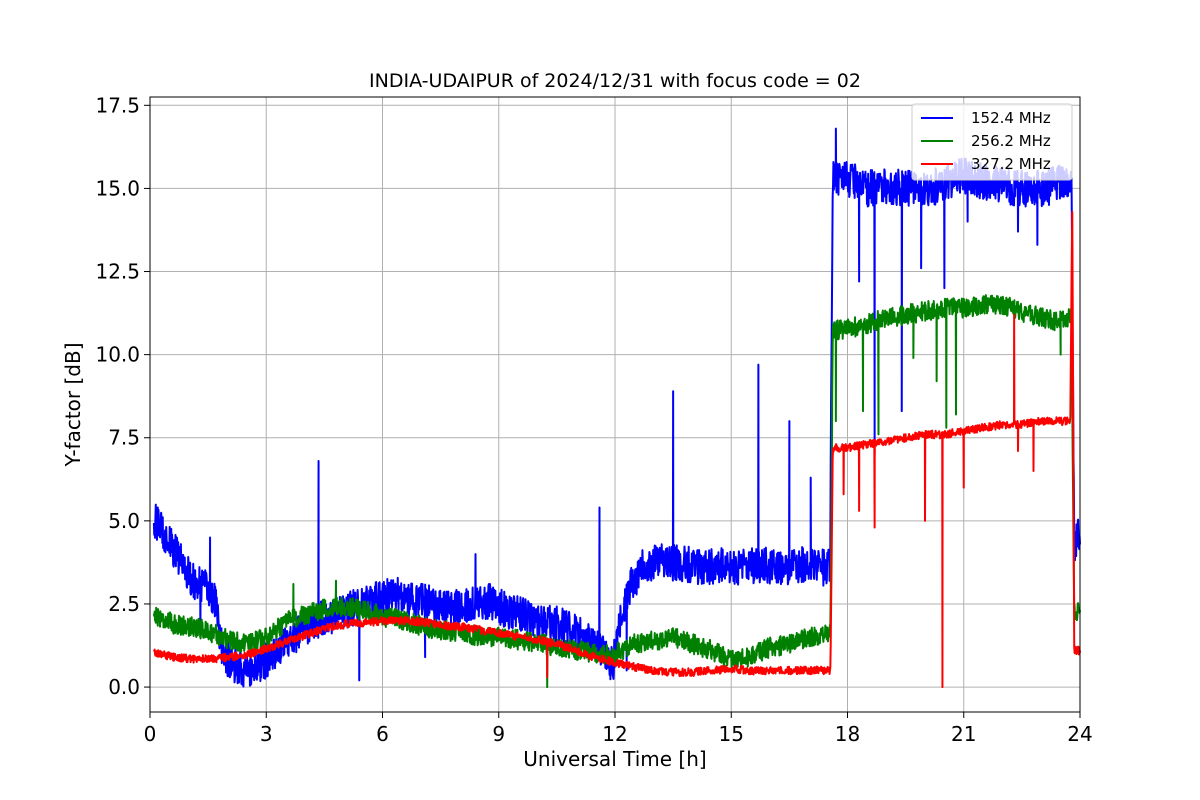 The width and height of the screenshot is (1200, 800). I want to click on y-axis-label: Y-factor [dB], so click(73, 404).